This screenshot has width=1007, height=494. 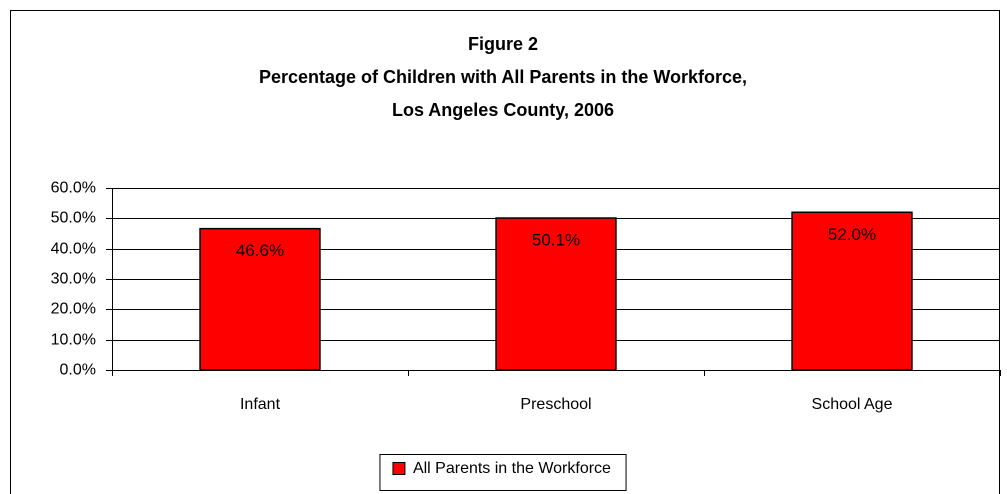 What do you see at coordinates (73, 279) in the screenshot?
I see `y-tick-label: 30.0%` at bounding box center [73, 279].